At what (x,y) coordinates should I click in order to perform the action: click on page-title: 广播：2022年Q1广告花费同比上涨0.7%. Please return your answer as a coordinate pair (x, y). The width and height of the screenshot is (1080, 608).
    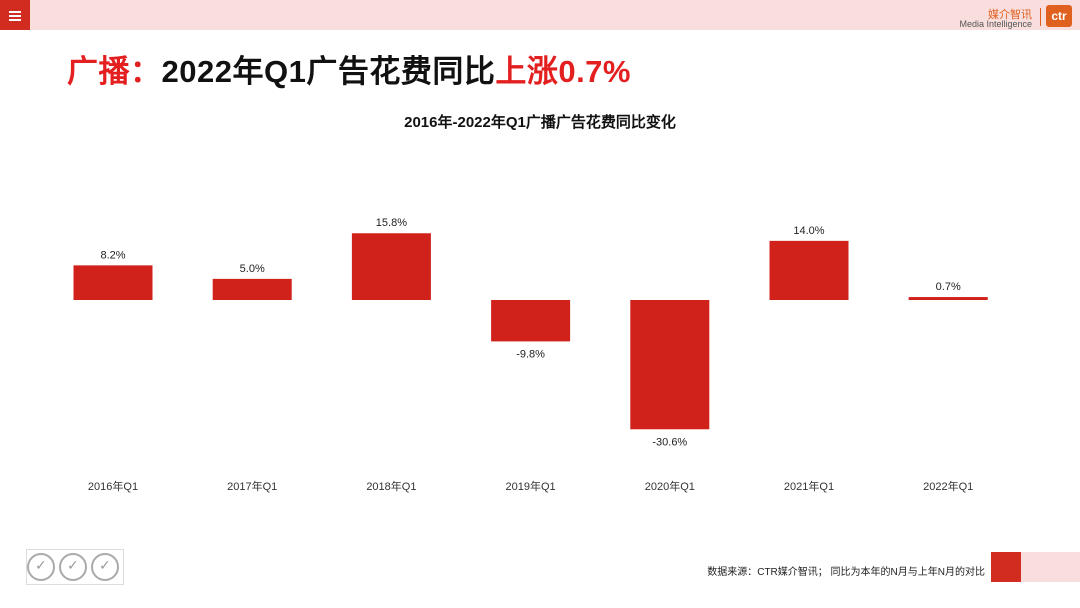
    Looking at the image, I should click on (349, 68).